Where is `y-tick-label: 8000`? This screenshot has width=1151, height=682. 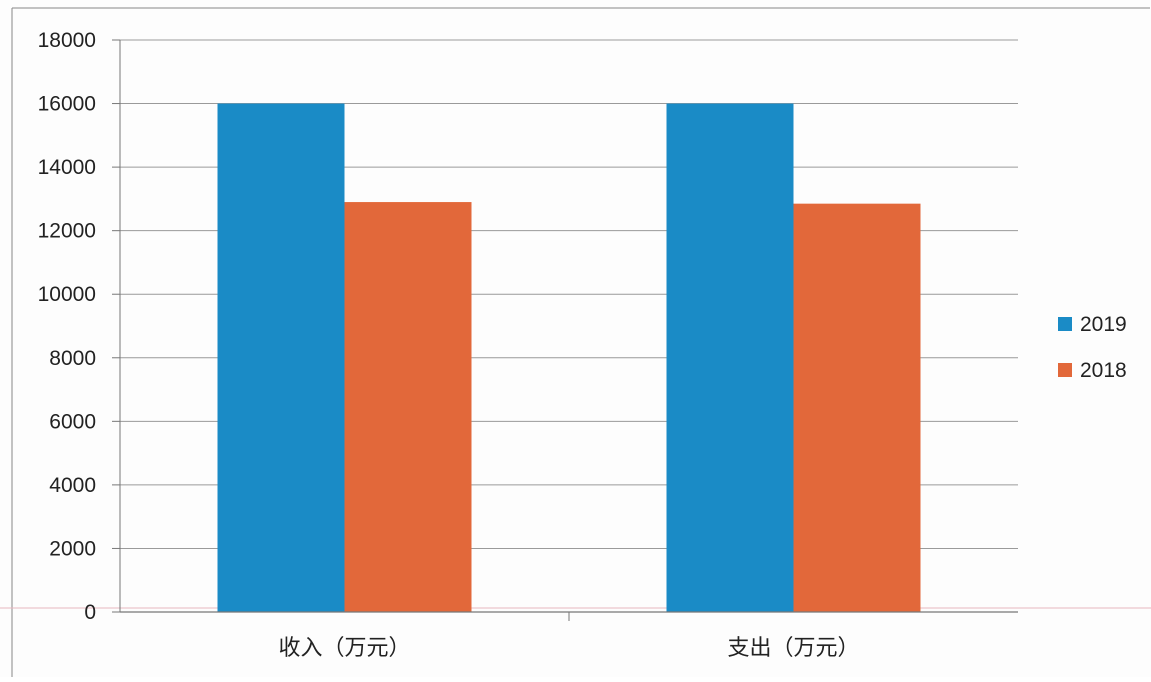
y-tick-label: 8000 is located at coordinates (72, 358).